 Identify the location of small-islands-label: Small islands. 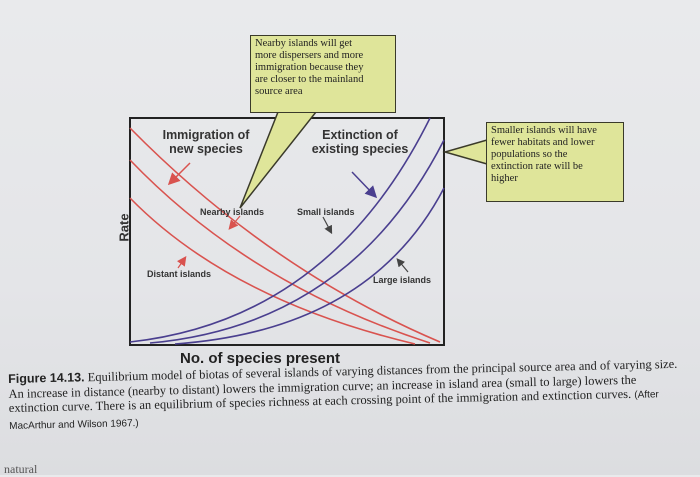
(326, 212).